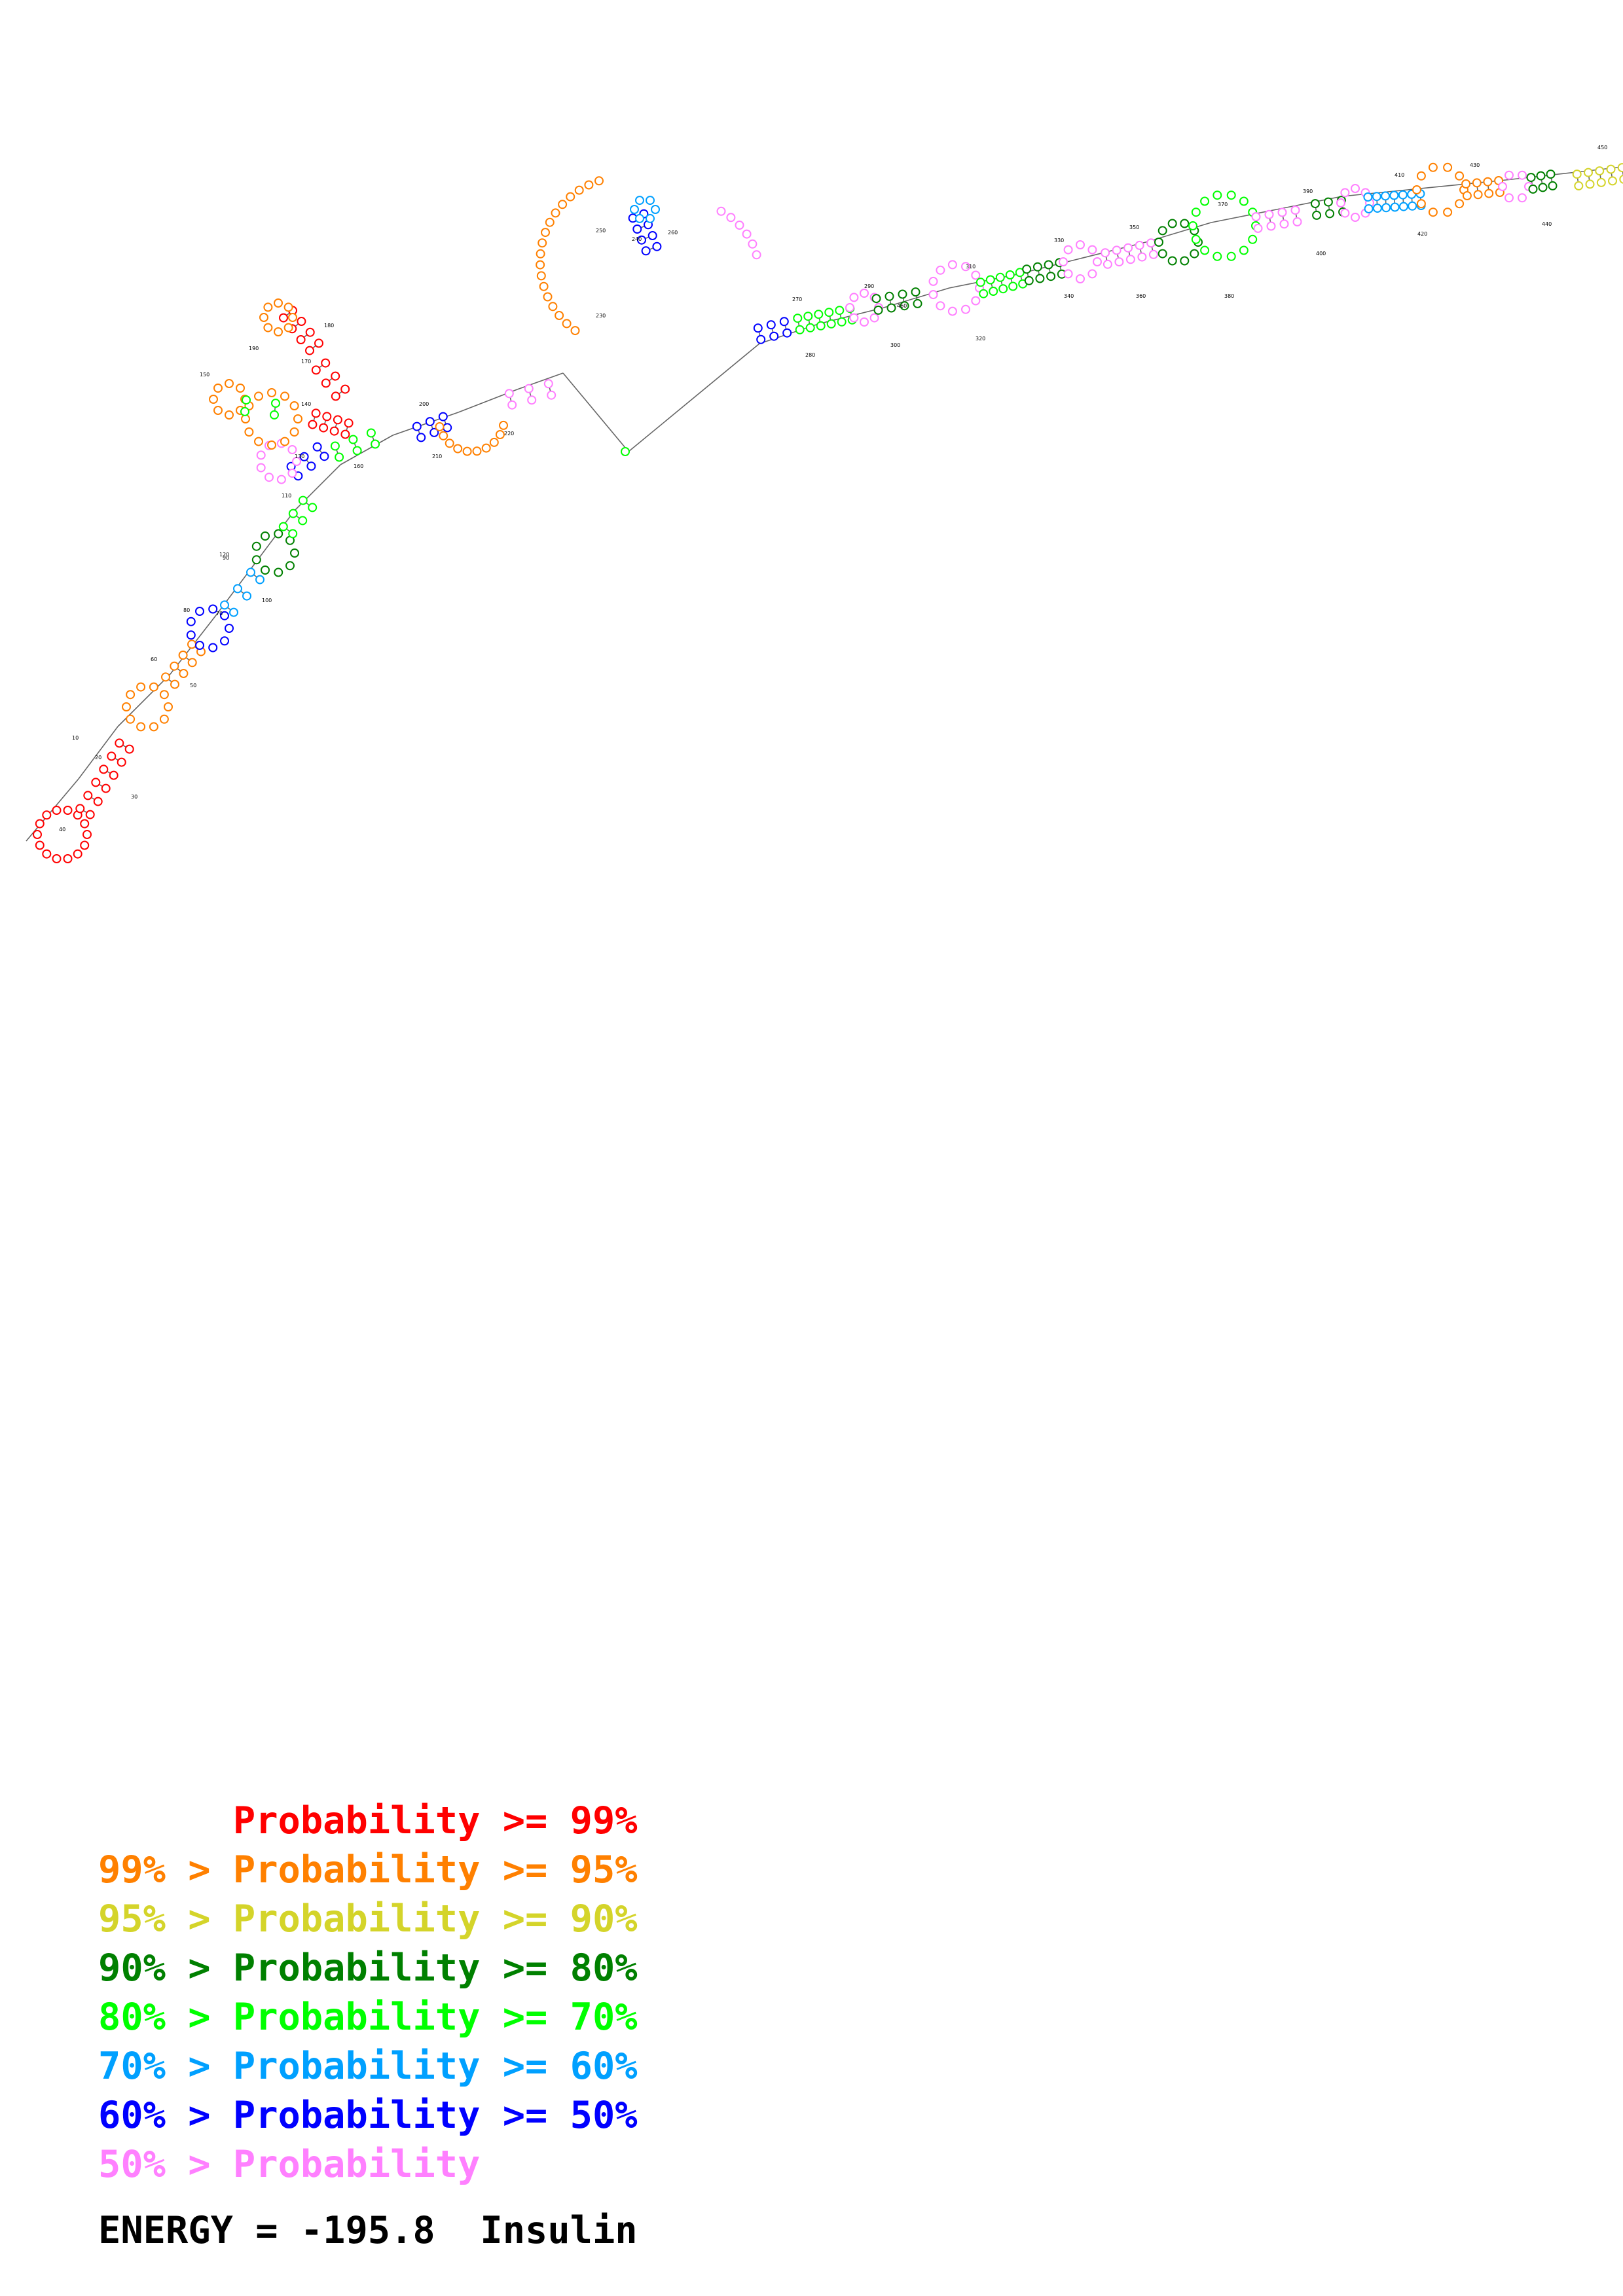 The height and width of the screenshot is (2296, 1623). What do you see at coordinates (1547, 224) in the screenshot?
I see `position-label: 440` at bounding box center [1547, 224].